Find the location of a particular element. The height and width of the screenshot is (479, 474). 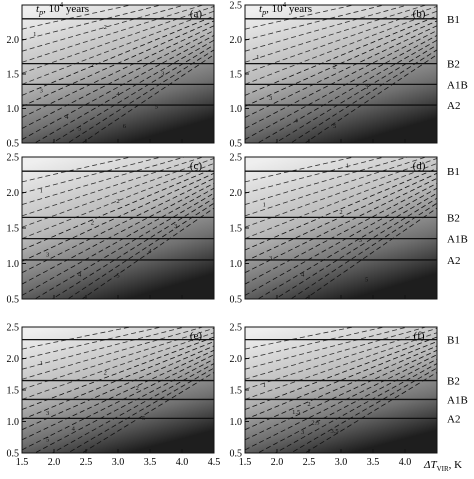

x-tick-label: 1.5 is located at coordinates (22, 462).